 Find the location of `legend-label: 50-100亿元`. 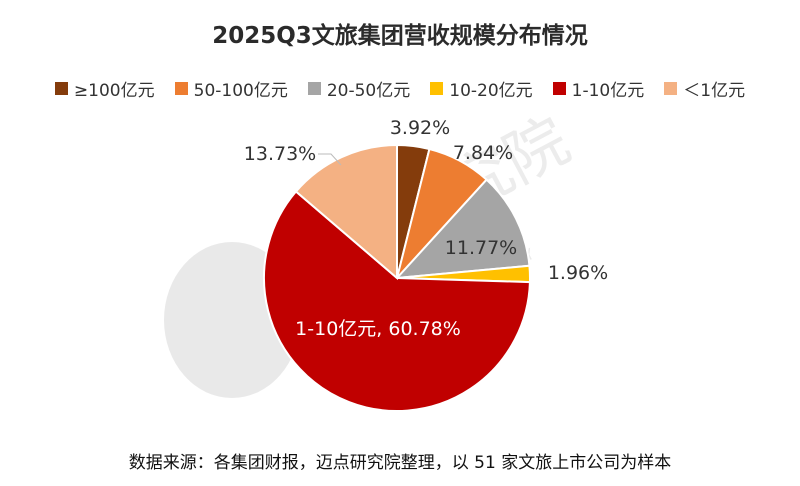

legend-label: 50-100亿元 is located at coordinates (240, 91).